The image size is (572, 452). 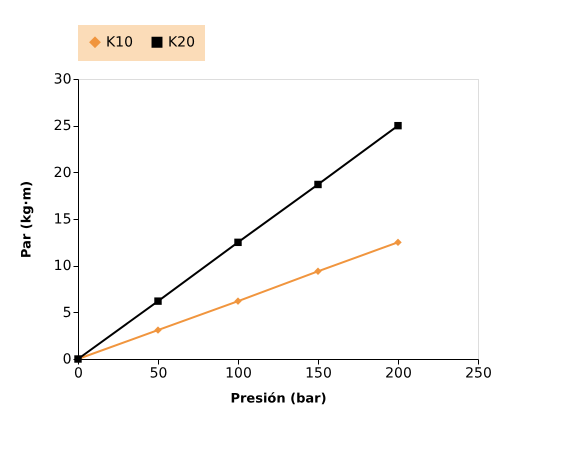 I want to click on x-tick-label: 50, so click(x=159, y=374).